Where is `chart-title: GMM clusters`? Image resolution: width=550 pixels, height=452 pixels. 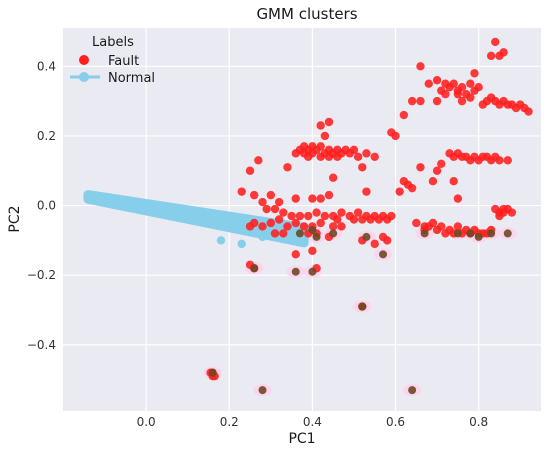 chart-title: GMM clusters is located at coordinates (306, 14).